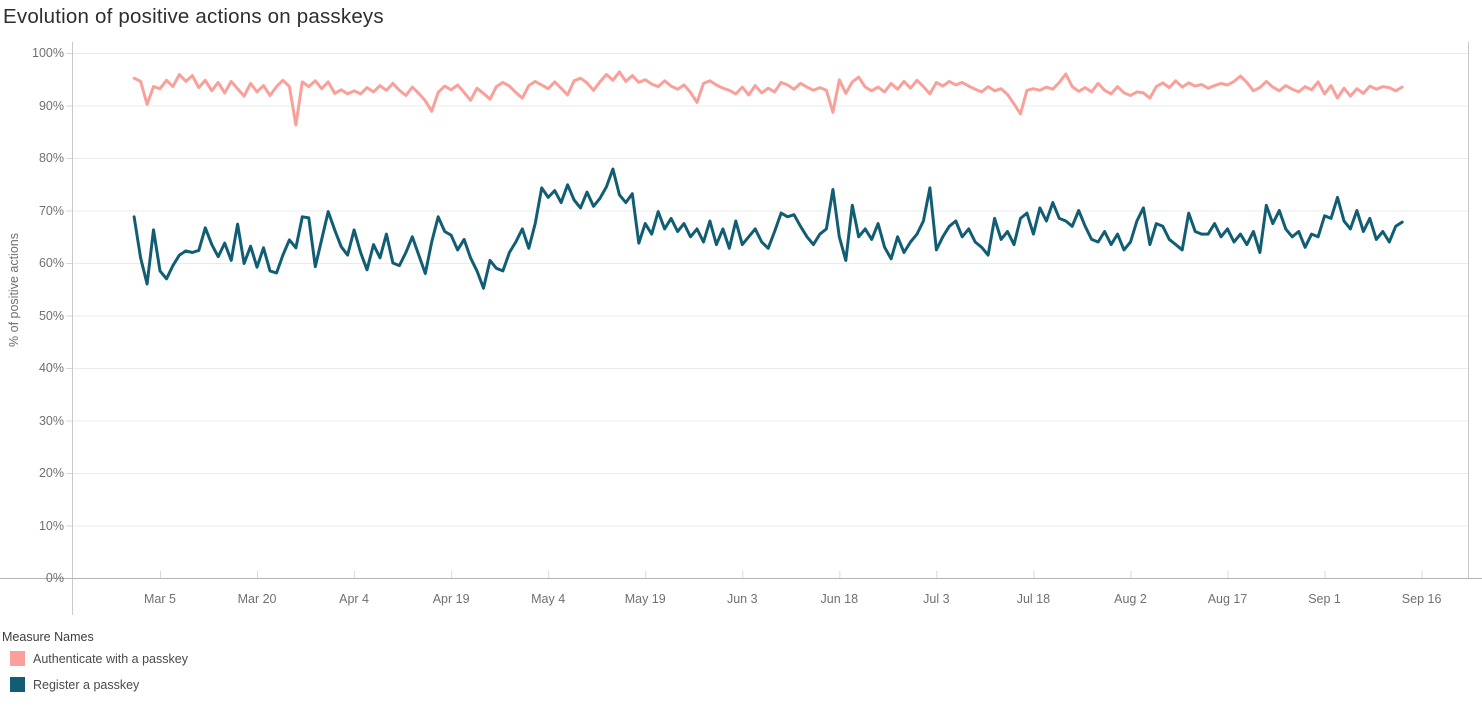 This screenshot has height=711, width=1482. What do you see at coordinates (51, 420) in the screenshot?
I see `y-tick-label: 30%` at bounding box center [51, 420].